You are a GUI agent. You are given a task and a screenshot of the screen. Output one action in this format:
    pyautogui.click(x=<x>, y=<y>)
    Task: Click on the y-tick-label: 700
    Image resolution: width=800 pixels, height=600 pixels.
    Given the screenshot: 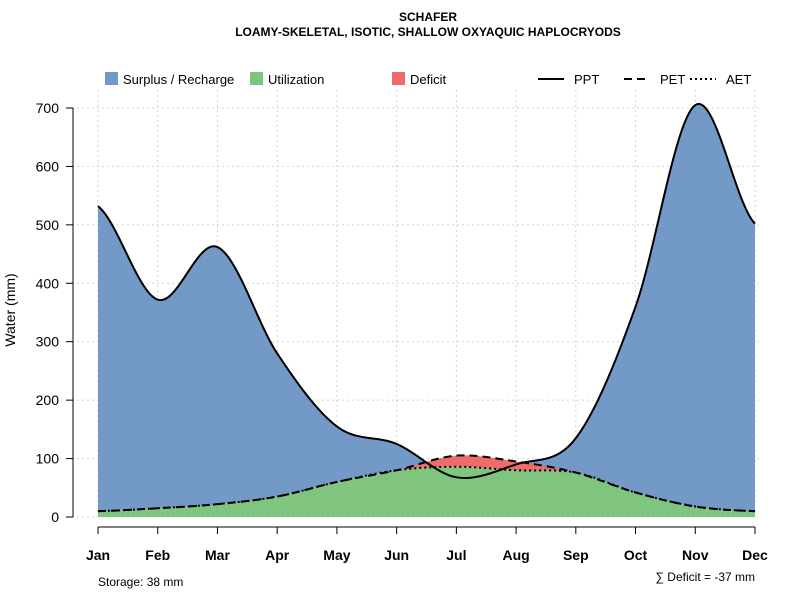 What is the action you would take?
    pyautogui.click(x=48, y=108)
    